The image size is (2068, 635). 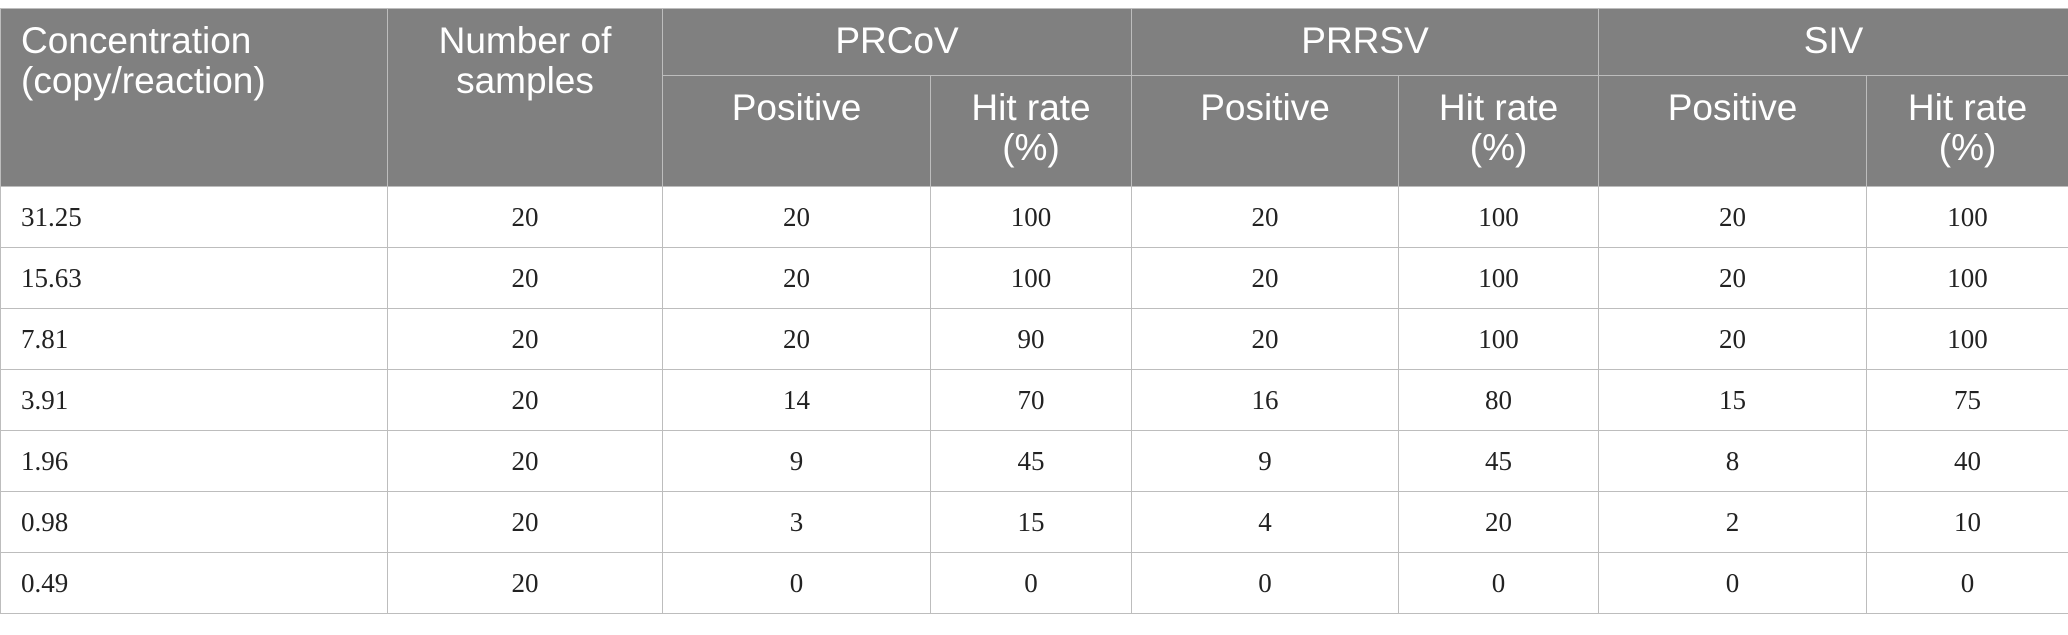 I want to click on cell-concentration: 15.63, so click(x=194, y=278).